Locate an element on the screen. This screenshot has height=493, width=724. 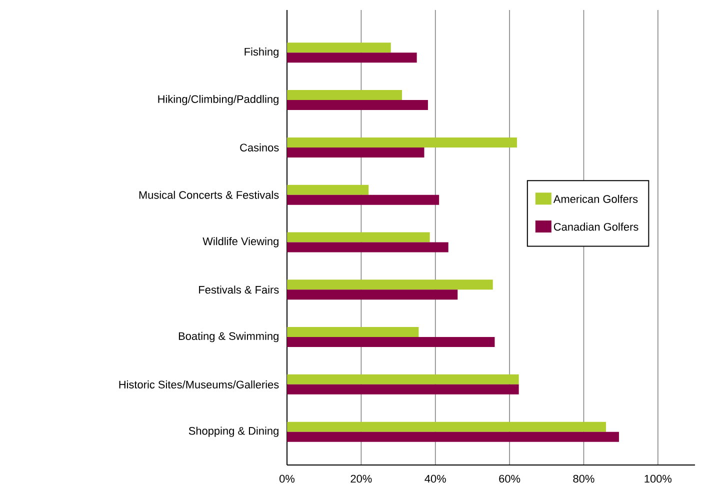
x-tick-label: 20% is located at coordinates (361, 478).